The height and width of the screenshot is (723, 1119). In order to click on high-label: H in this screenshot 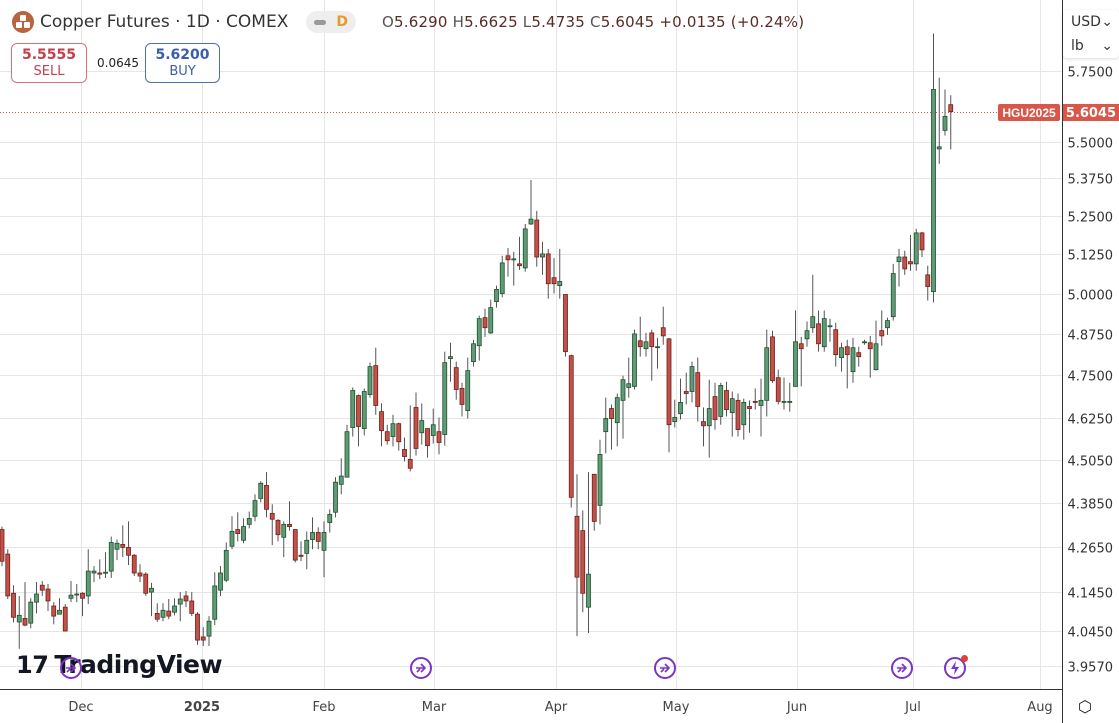, I will do `click(458, 22)`.